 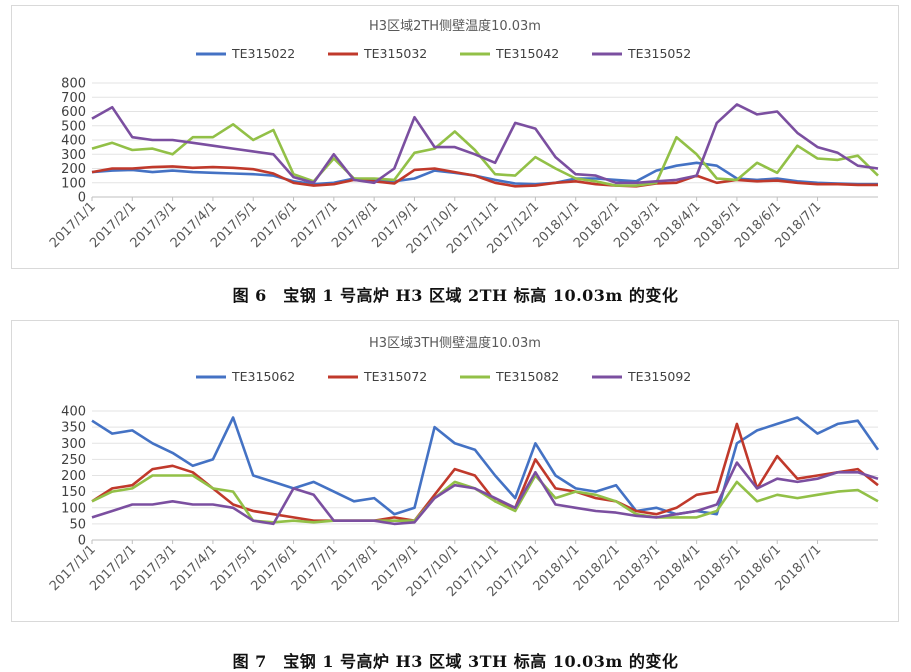 I want to click on y-tick-label: 600, so click(x=73, y=112).